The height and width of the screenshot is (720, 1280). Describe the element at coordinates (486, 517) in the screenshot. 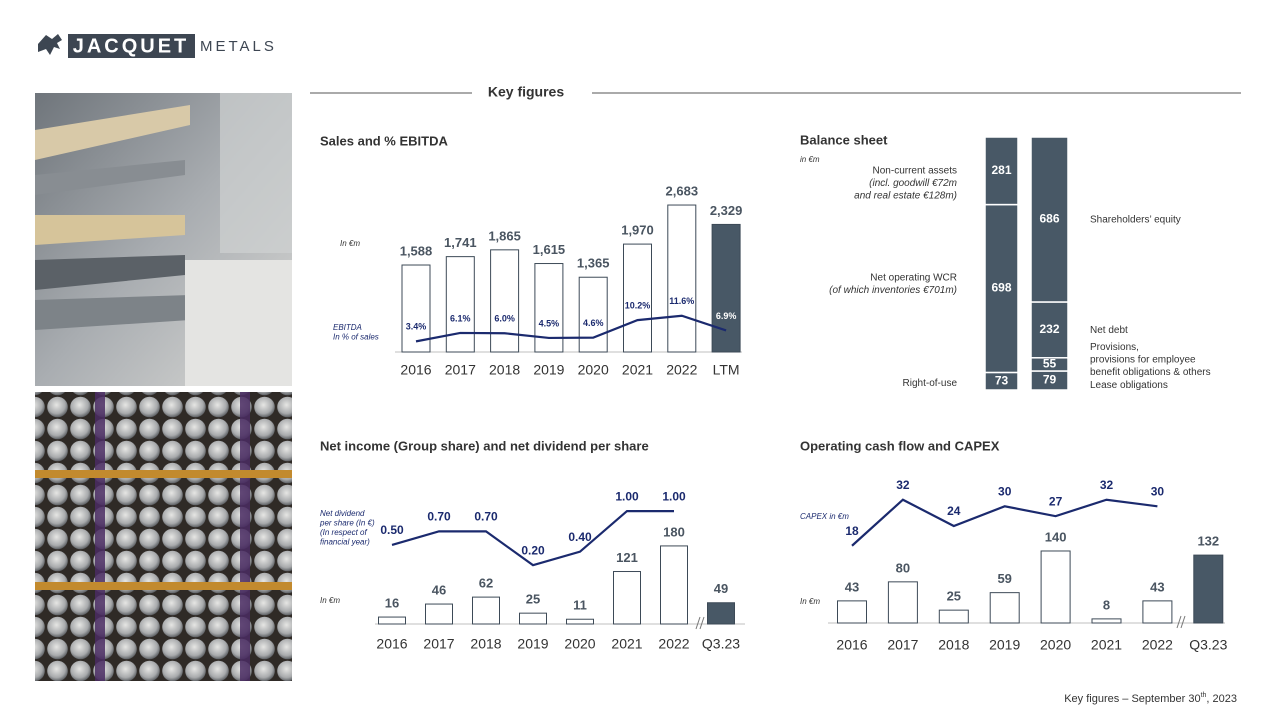

I see `line-value-label: 0.70` at that location.